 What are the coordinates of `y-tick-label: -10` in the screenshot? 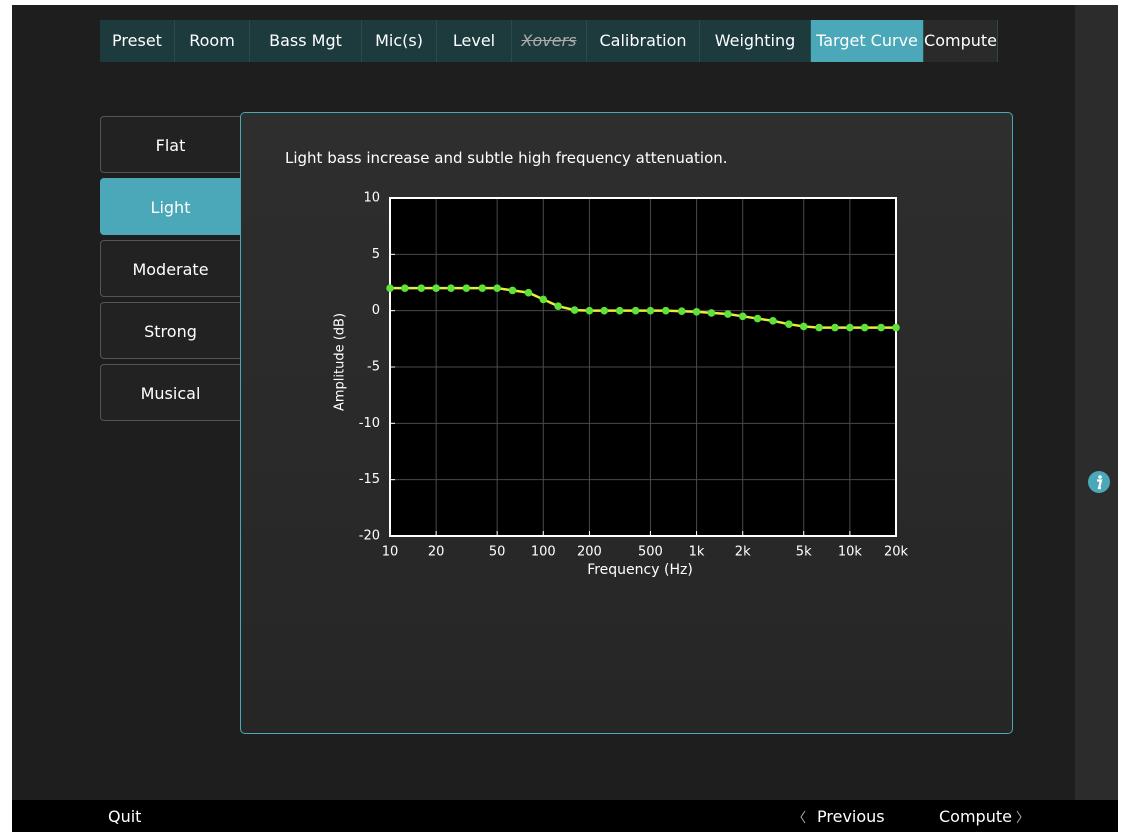 It's located at (369, 423).